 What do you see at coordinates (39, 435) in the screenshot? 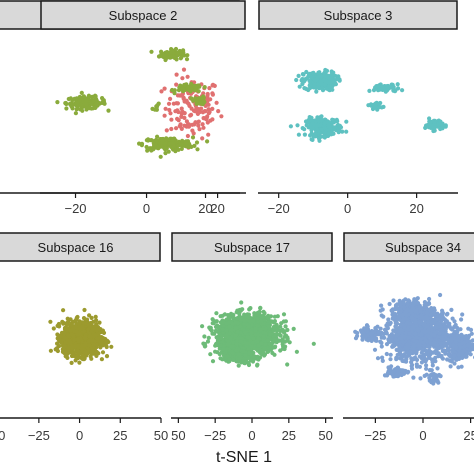
I see `x-tick-label: −25` at bounding box center [39, 435].